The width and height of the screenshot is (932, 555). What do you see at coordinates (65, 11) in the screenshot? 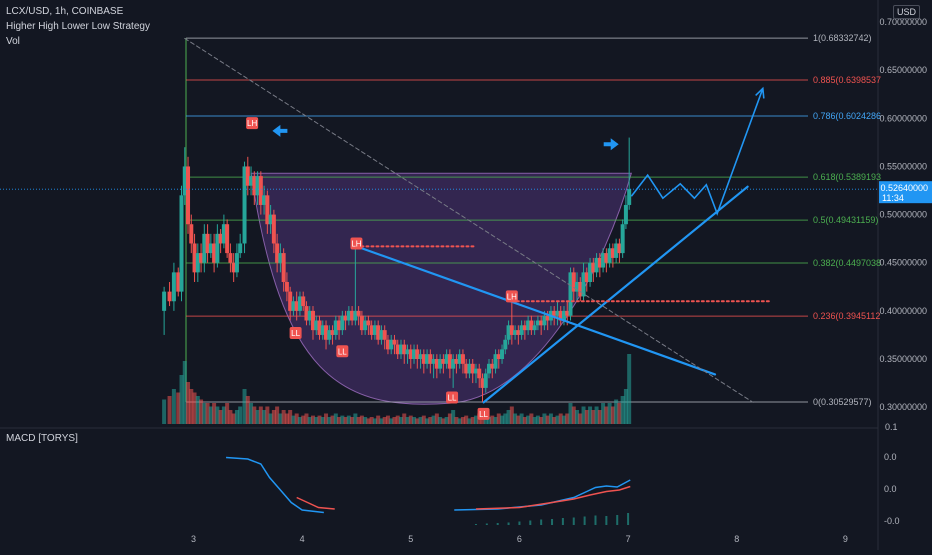
I see `symbol-title: LCX/USD, 1h, COINBASE` at bounding box center [65, 11].